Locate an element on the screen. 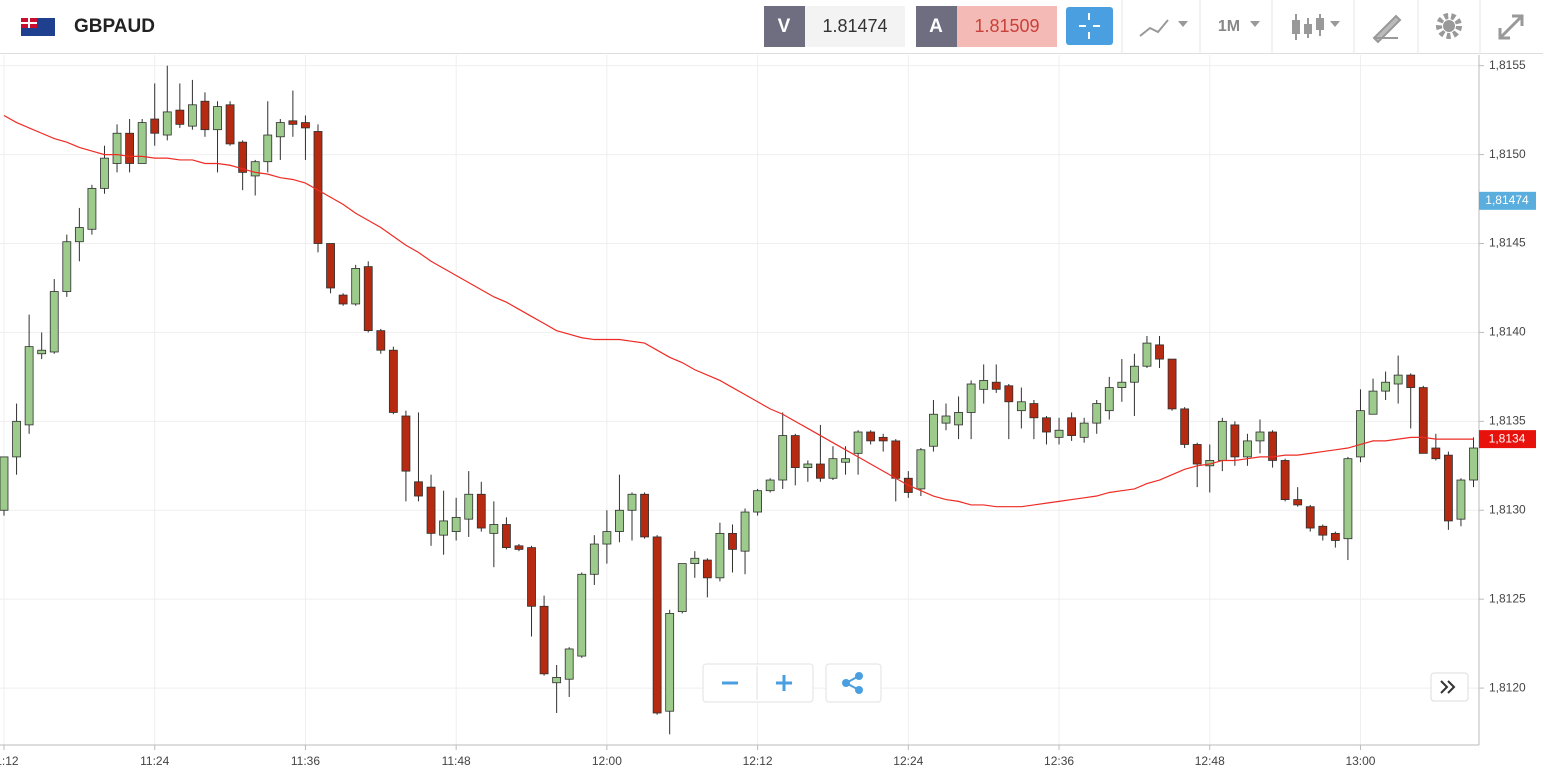 This screenshot has width=1543, height=781. share-dot is located at coordinates (859, 690).